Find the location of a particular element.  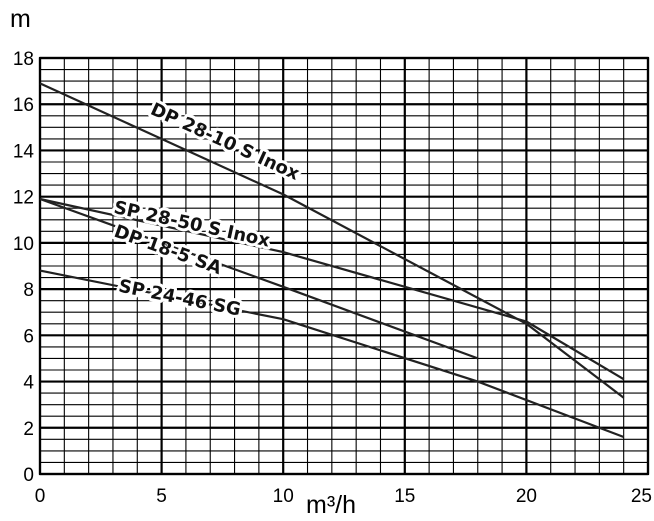

y-tick-label: 14 is located at coordinates (24, 151).